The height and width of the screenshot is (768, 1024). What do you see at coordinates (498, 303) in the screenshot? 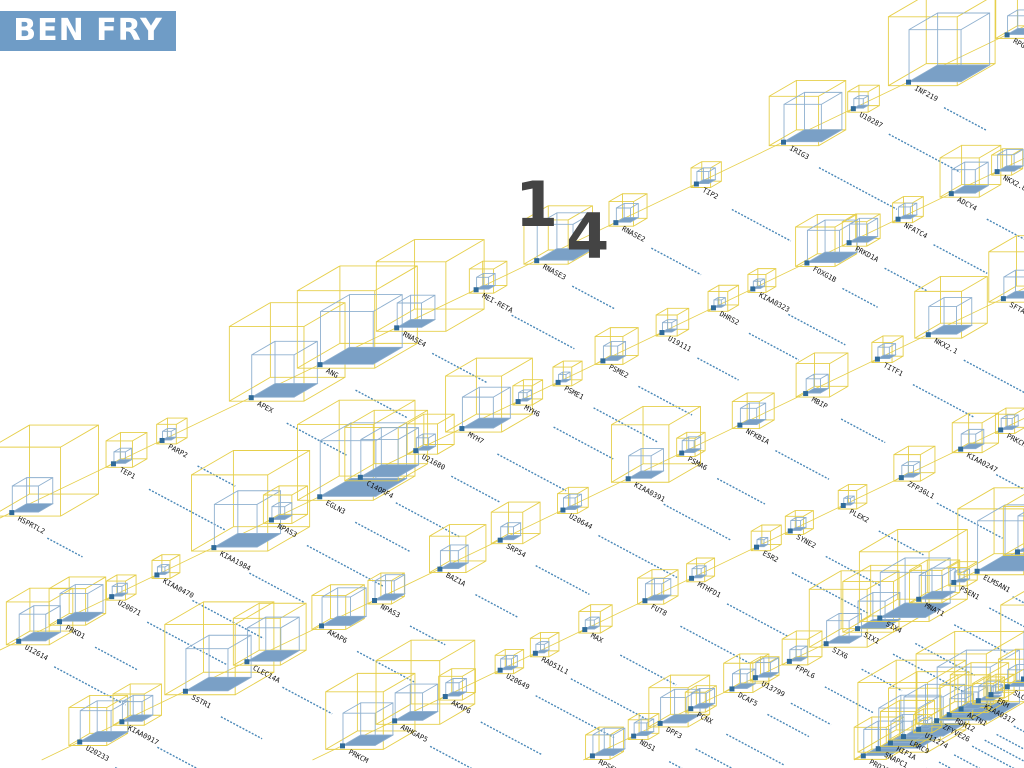
I see `gene-label: MEI-RETA` at bounding box center [498, 303].